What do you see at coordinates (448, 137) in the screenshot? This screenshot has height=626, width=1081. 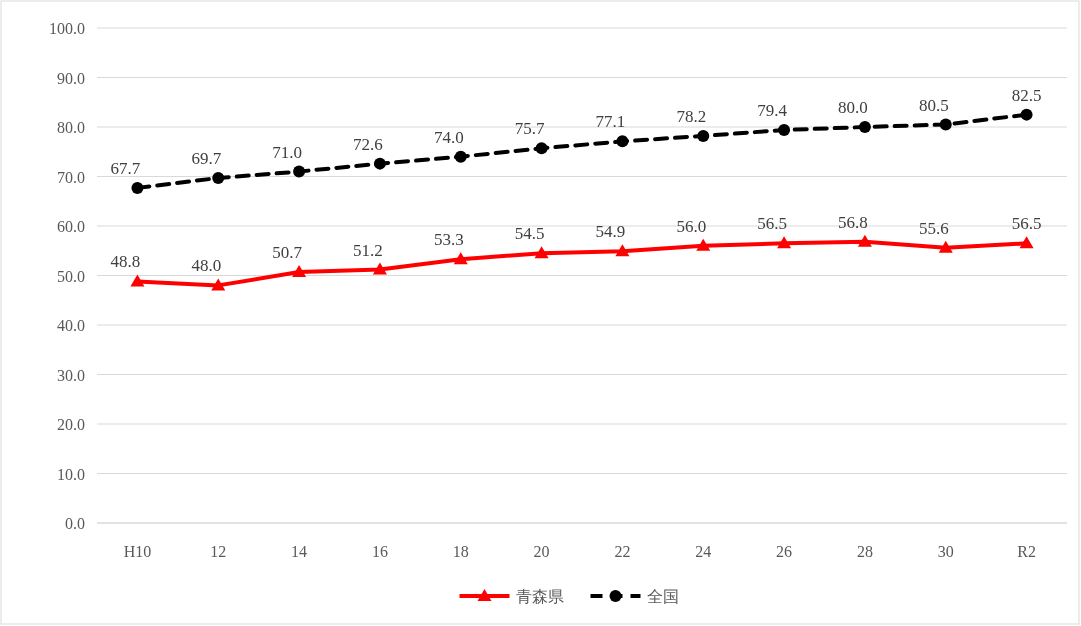 I see `data-label: 74.0` at bounding box center [448, 137].